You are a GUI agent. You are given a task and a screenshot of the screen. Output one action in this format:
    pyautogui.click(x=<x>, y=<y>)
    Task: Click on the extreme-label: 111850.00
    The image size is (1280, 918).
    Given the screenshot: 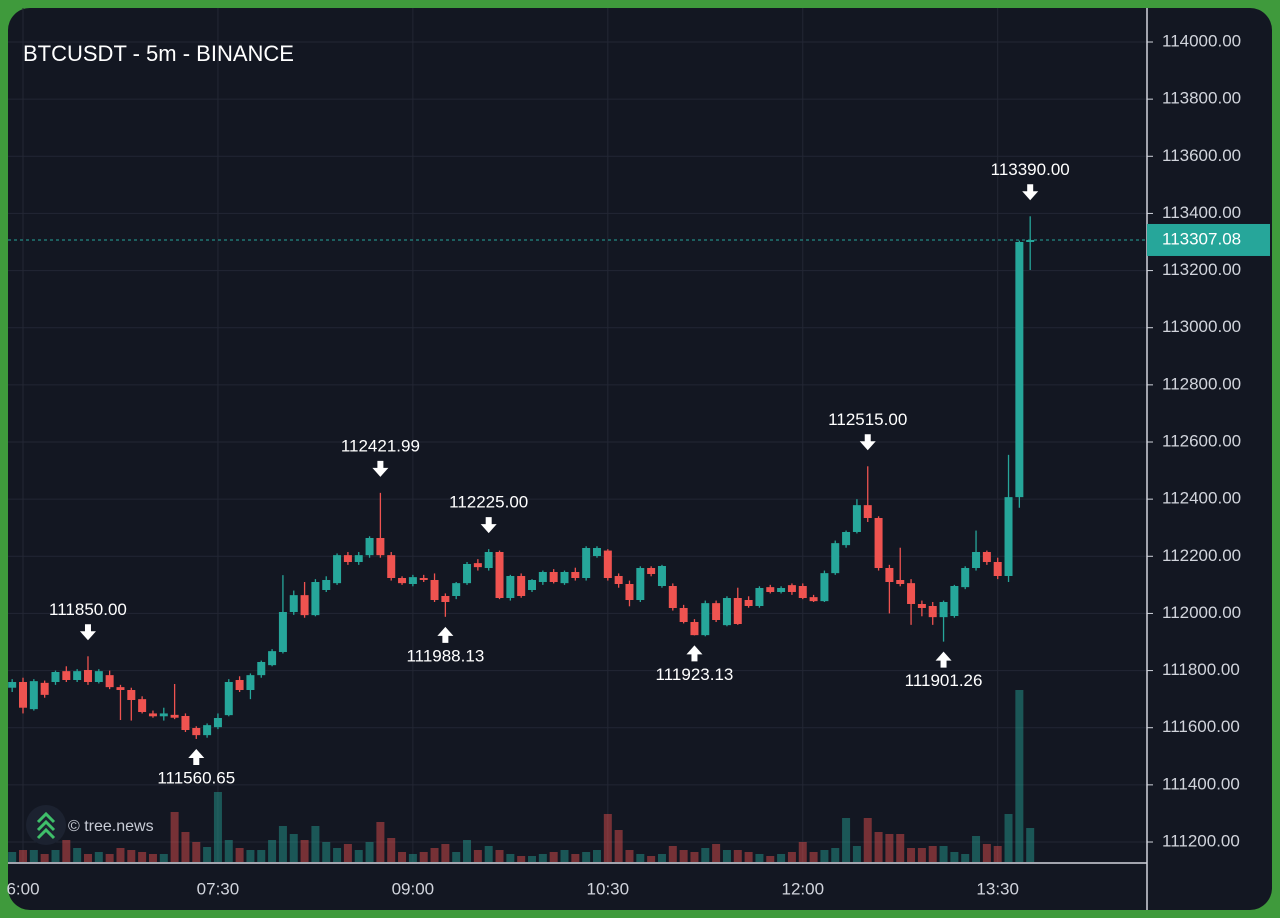 What is the action you would take?
    pyautogui.click(x=88, y=609)
    